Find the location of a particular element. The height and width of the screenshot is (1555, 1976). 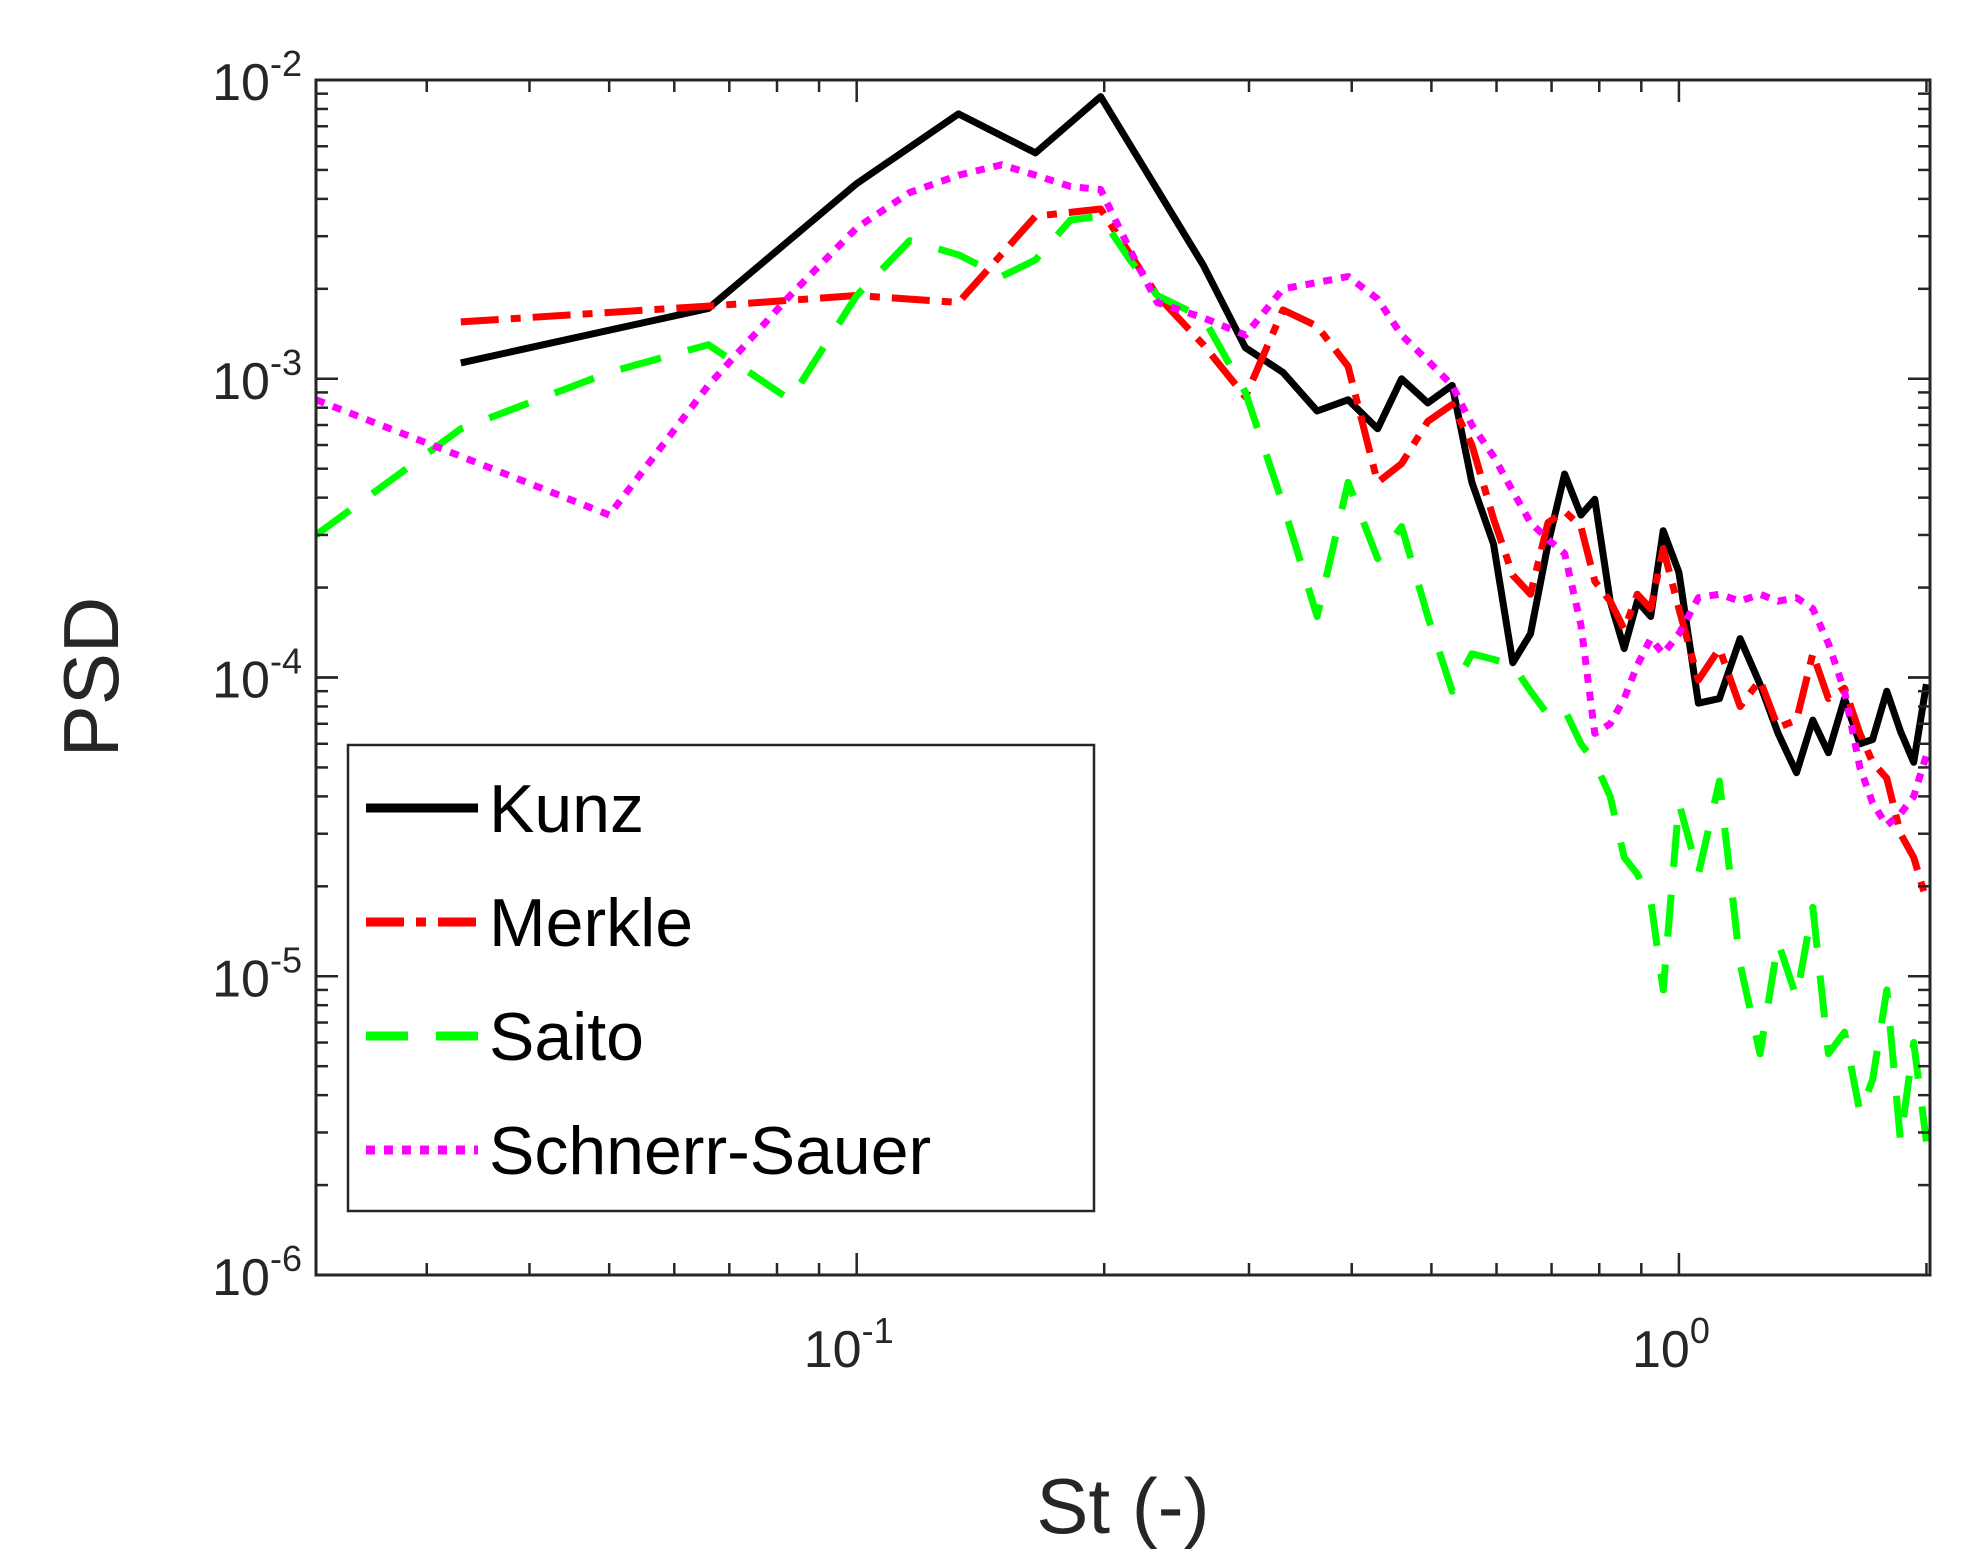

legend-label-schnerr-sauer: Schnerr-Sauer is located at coordinates (710, 1151).